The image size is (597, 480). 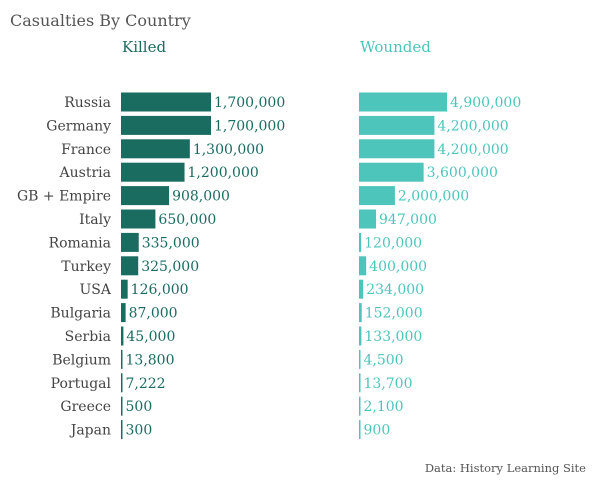 What do you see at coordinates (360, 383) in the screenshot?
I see `wounded-bar-portugal` at bounding box center [360, 383].